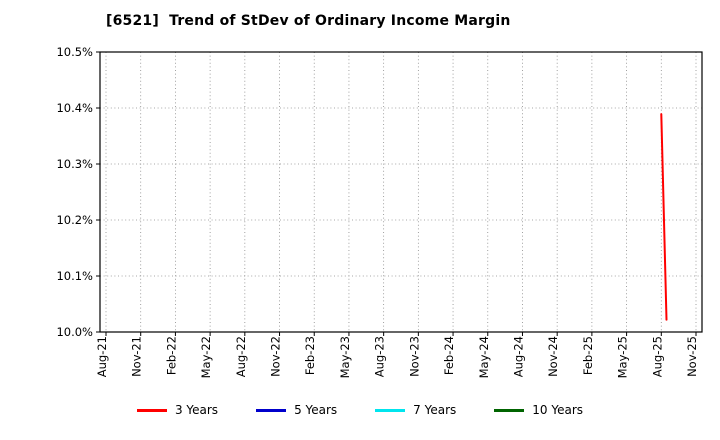 The image size is (720, 440). I want to click on legend-item-10-years: 10 Years, so click(538, 410).